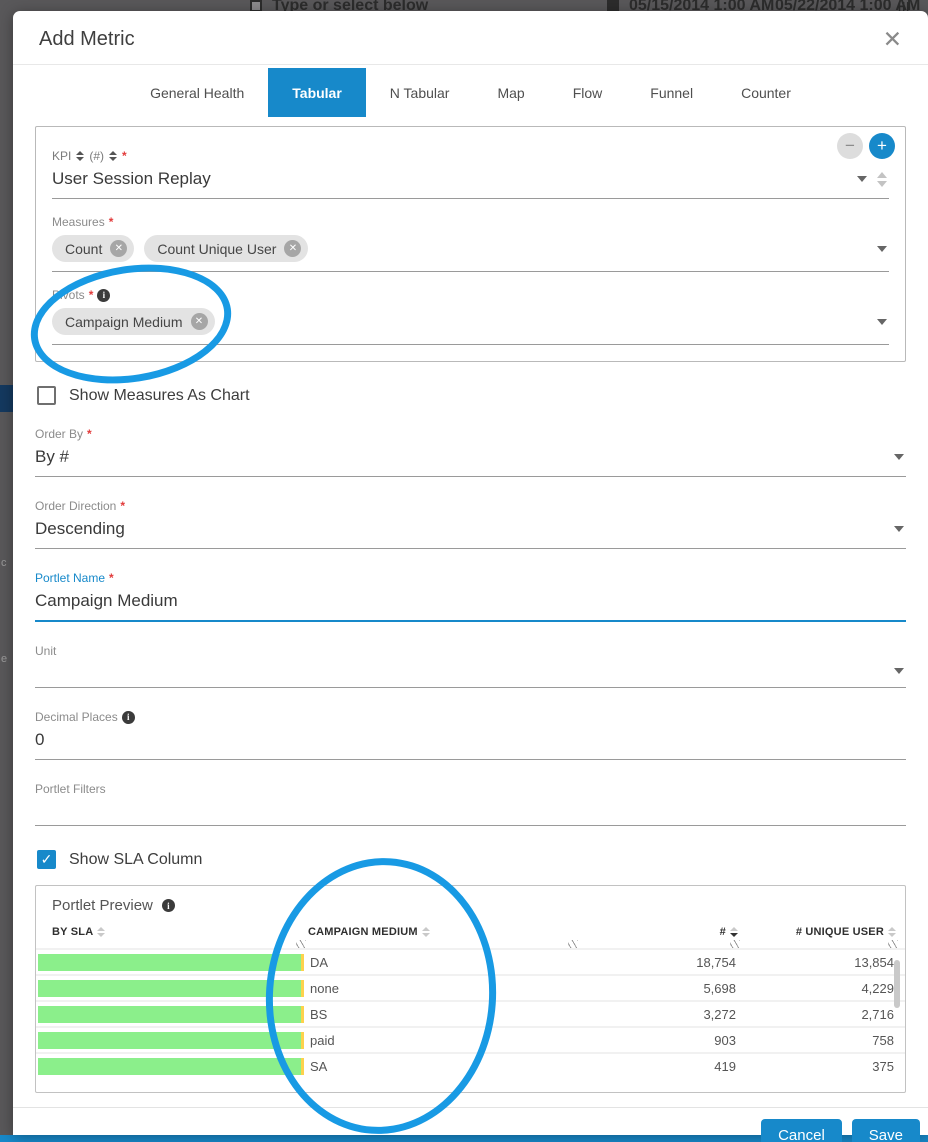  Describe the element at coordinates (716, 962) in the screenshot. I see `cell-count: 18,754` at that location.